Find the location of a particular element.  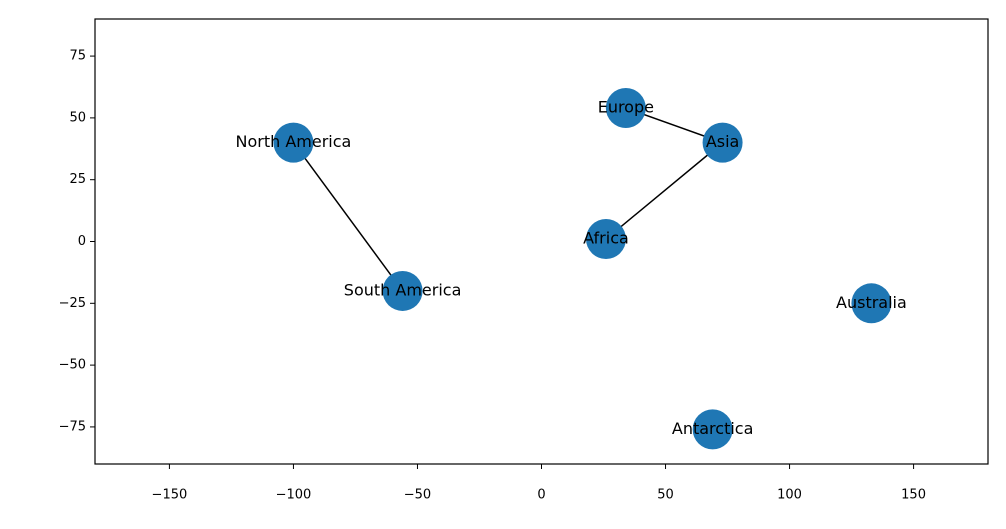

y-tick-label: 0 is located at coordinates (82, 241).